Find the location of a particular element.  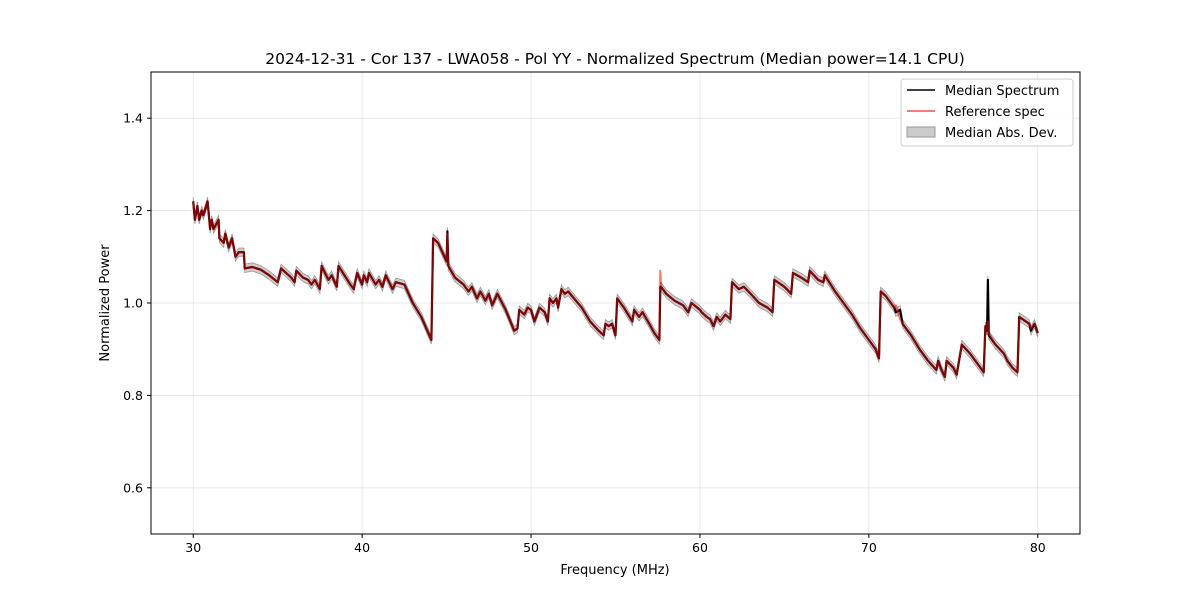

x-axis-label: Frequency (MHz) is located at coordinates (614, 570).